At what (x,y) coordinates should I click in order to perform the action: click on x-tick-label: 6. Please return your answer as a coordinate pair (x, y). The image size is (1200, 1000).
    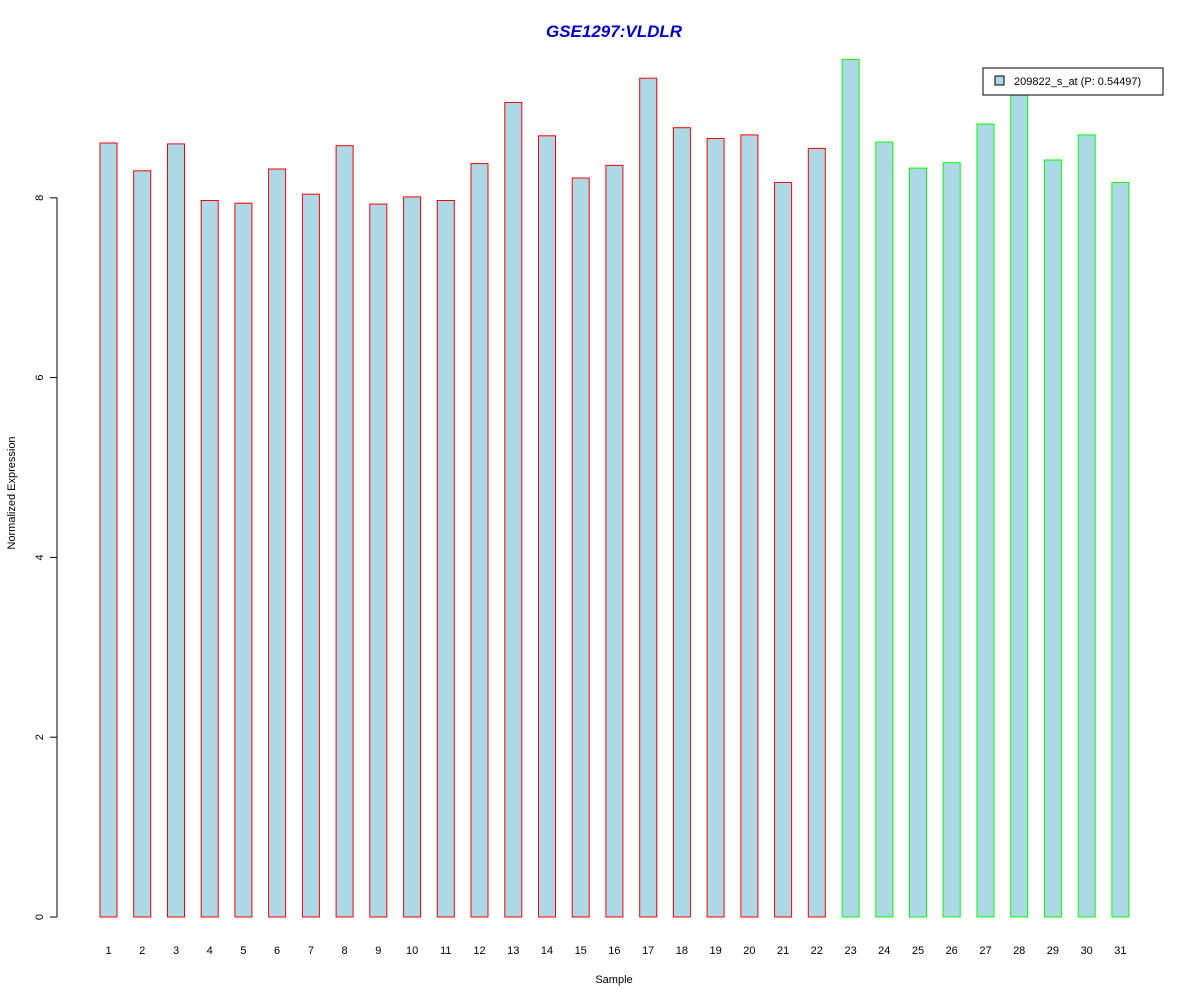
    Looking at the image, I should click on (277, 951).